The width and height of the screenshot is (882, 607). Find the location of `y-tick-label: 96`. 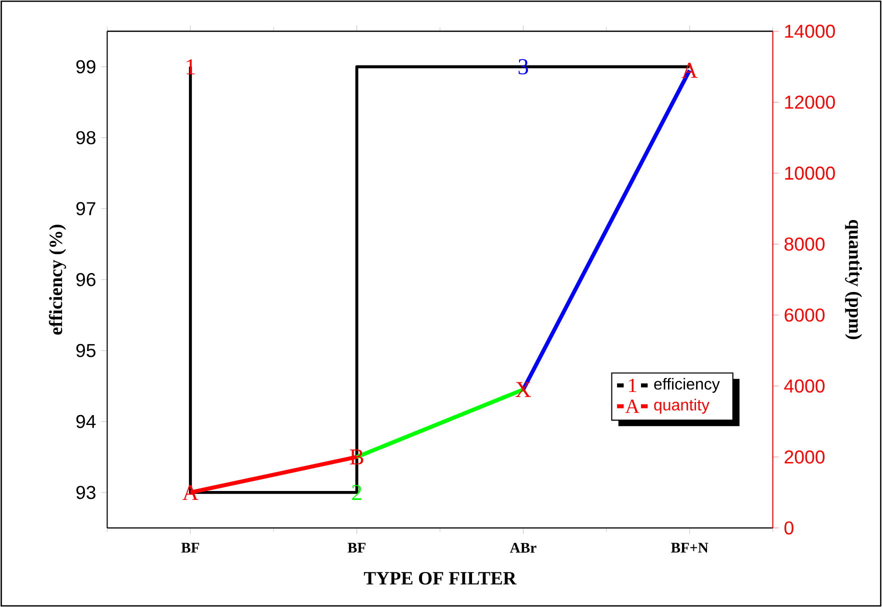

y-tick-label: 96 is located at coordinates (86, 279).